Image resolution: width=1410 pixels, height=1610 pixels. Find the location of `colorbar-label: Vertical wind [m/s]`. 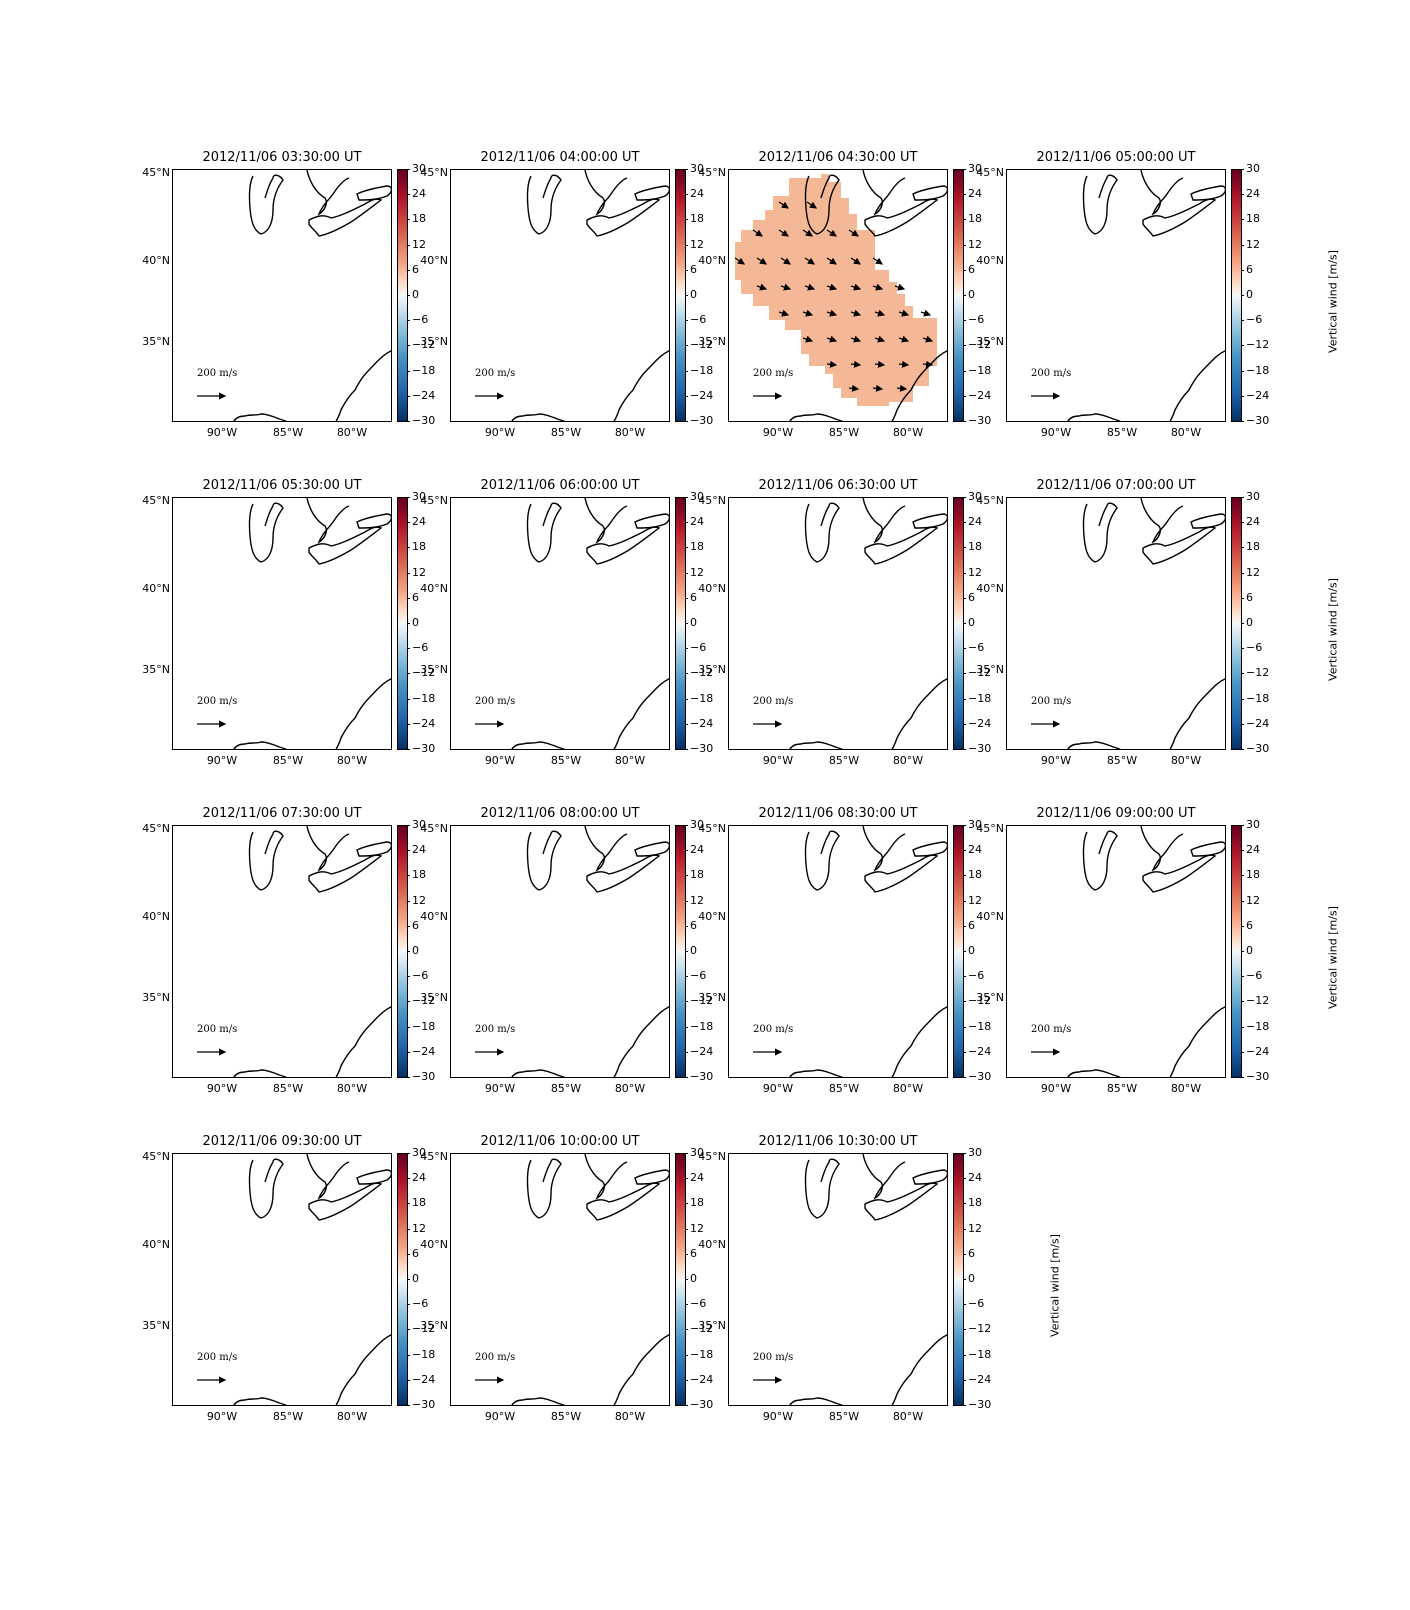

colorbar-label: Vertical wind [m/s] is located at coordinates (1333, 629).